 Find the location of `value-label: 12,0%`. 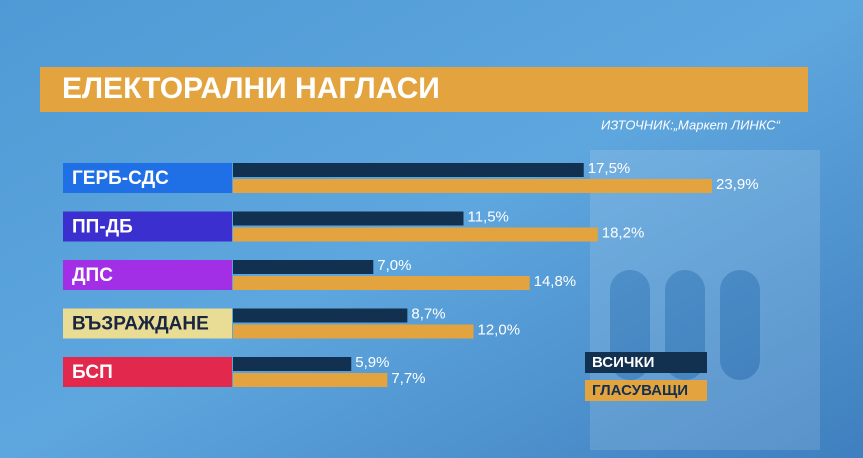

value-label: 12,0% is located at coordinates (499, 329).